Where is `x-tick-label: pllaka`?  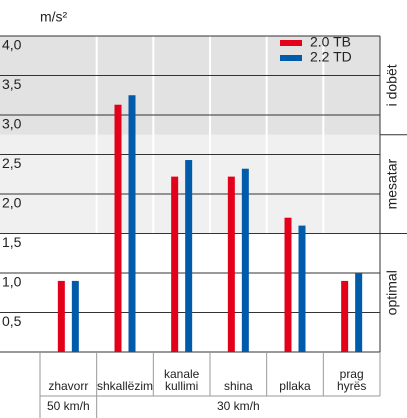 x-tick-label: pllaka is located at coordinates (295, 386).